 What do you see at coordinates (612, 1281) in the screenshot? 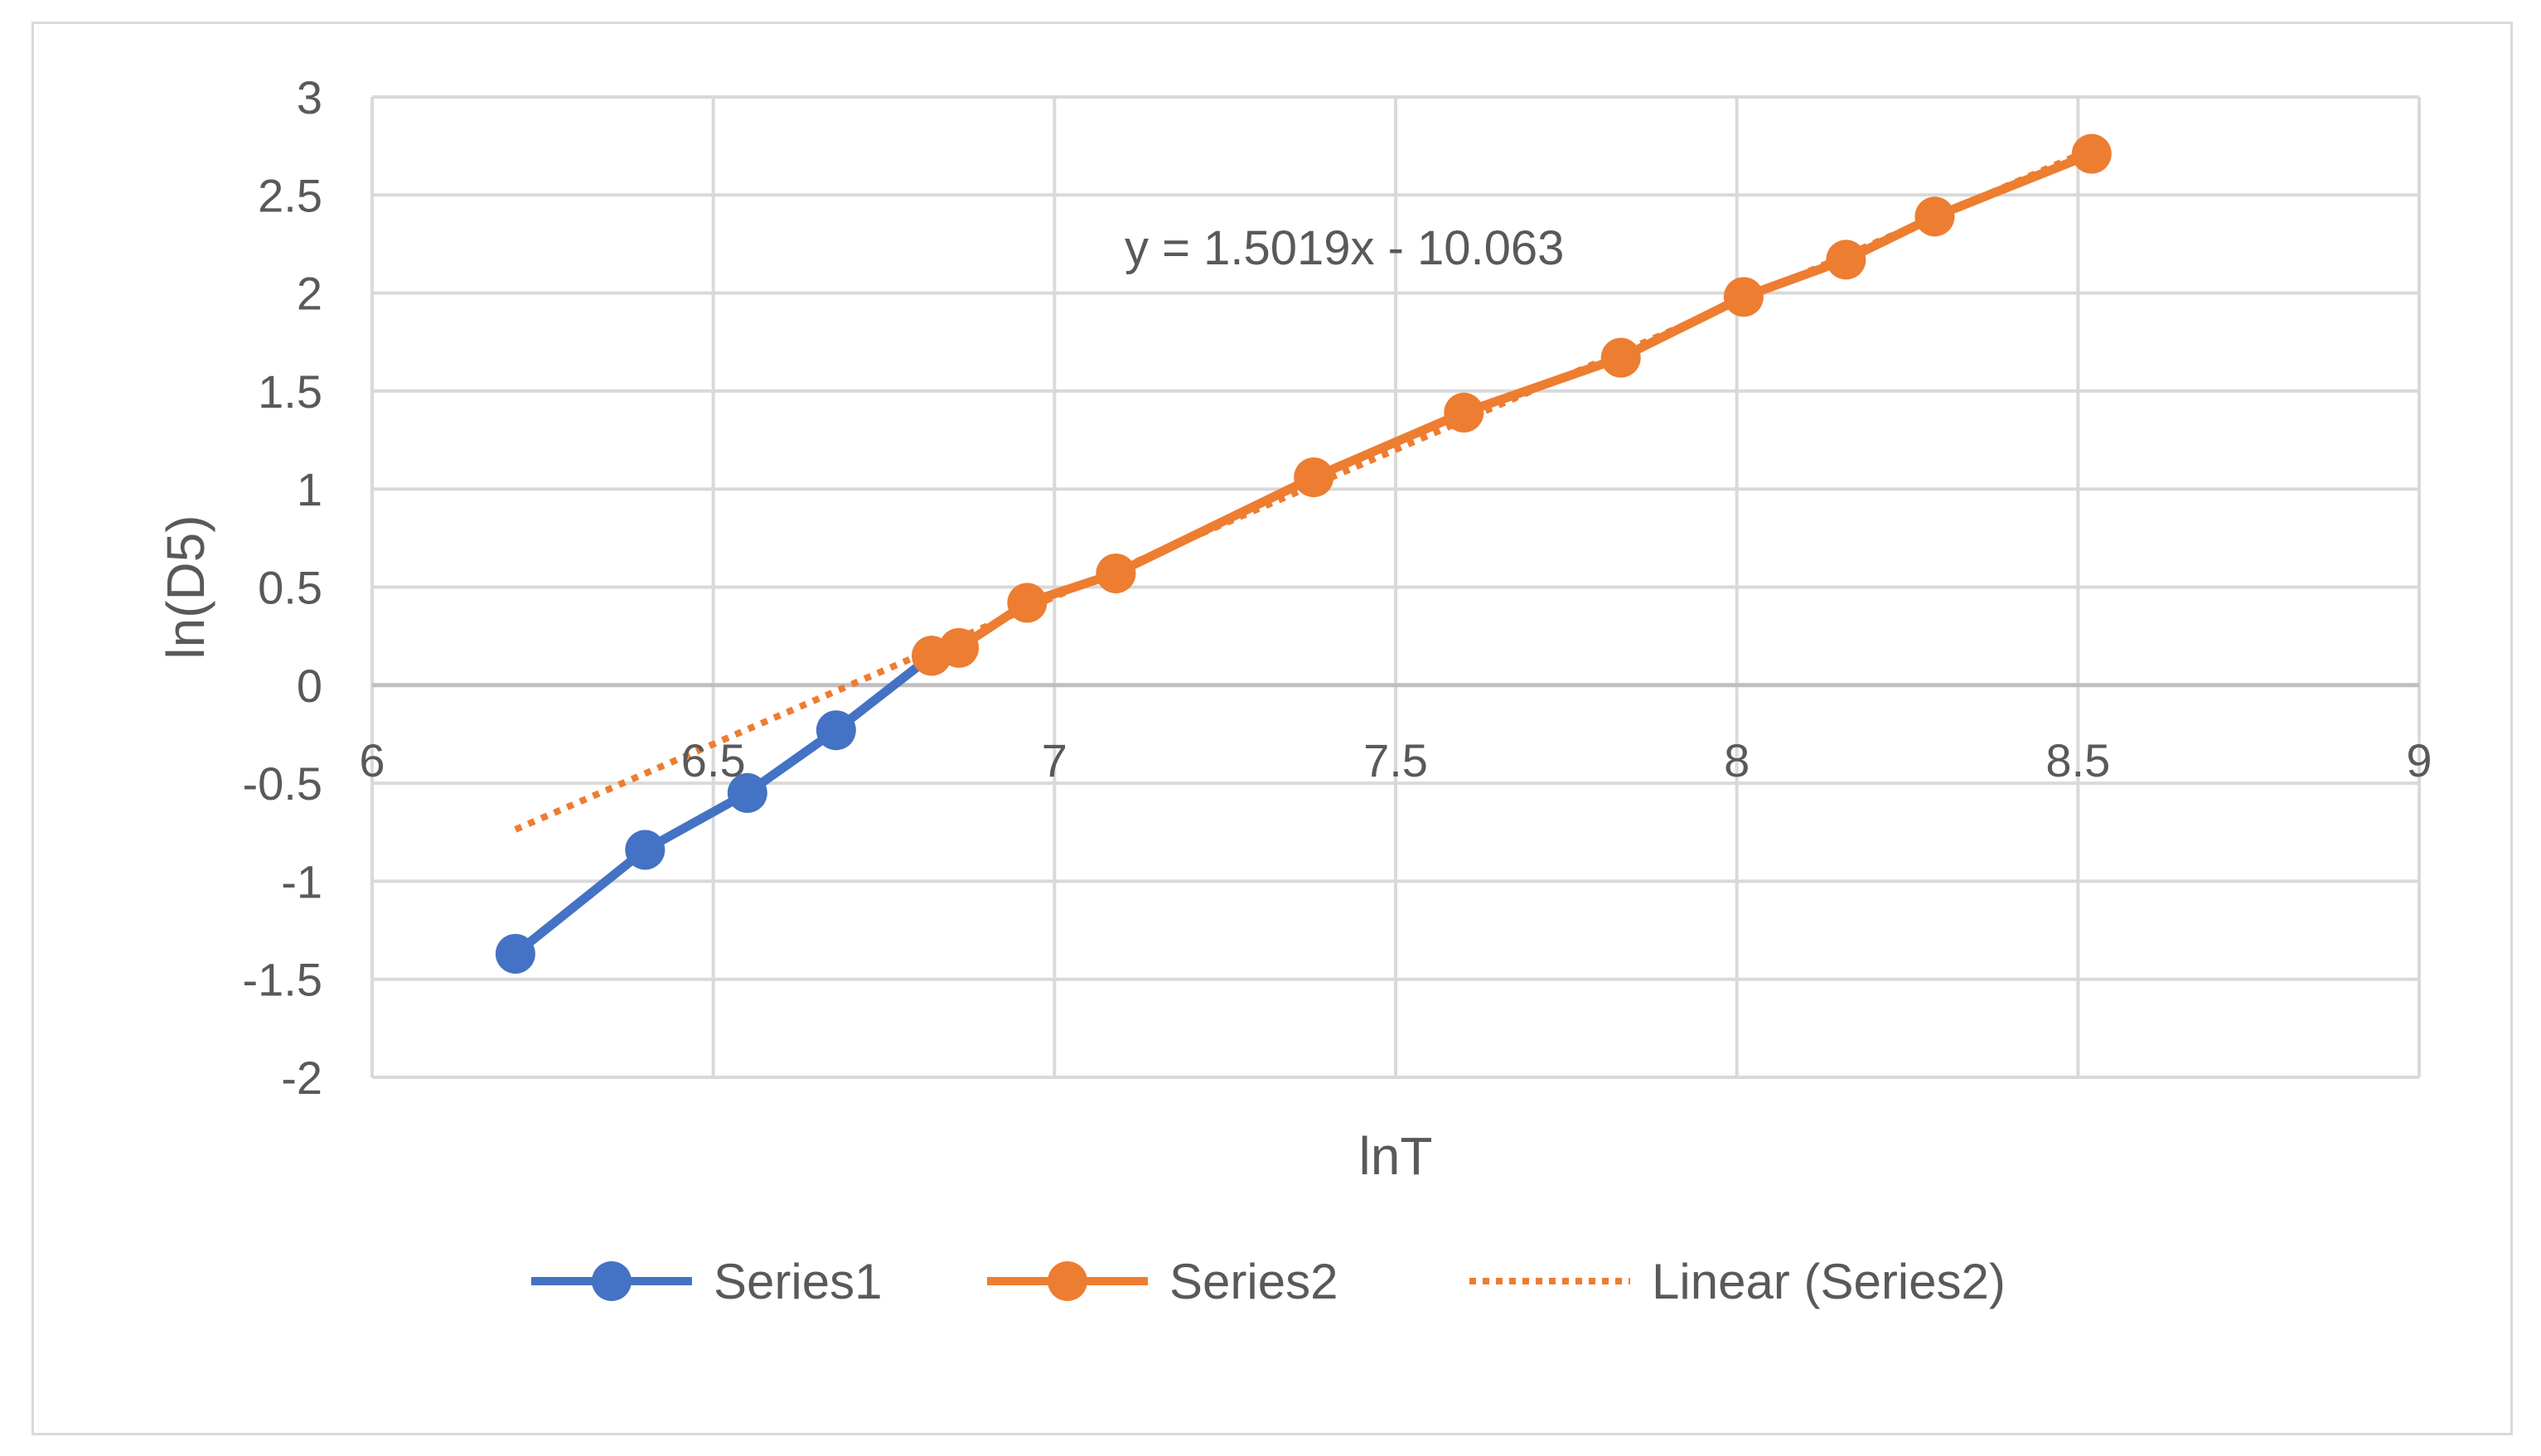
I see `legend-marker-series1` at bounding box center [612, 1281].